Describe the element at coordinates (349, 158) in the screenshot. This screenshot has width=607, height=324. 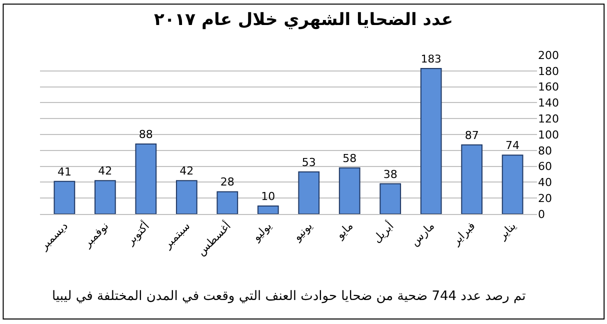
I see `data-label: 58` at that location.